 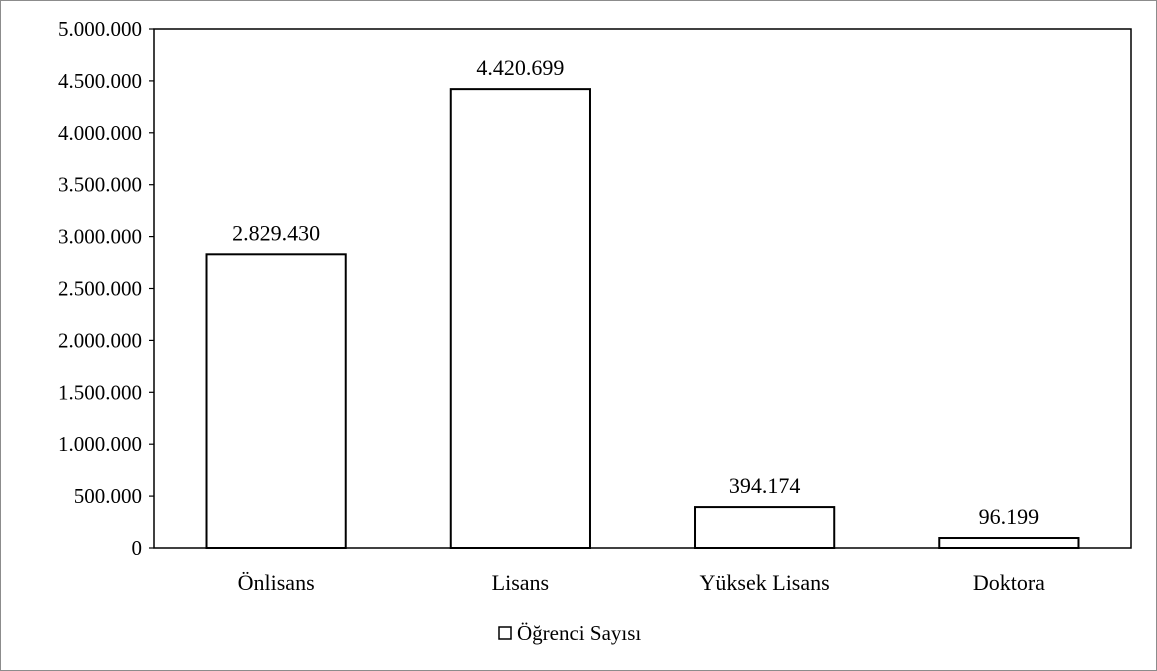 I want to click on legend-swatch, so click(x=505, y=633).